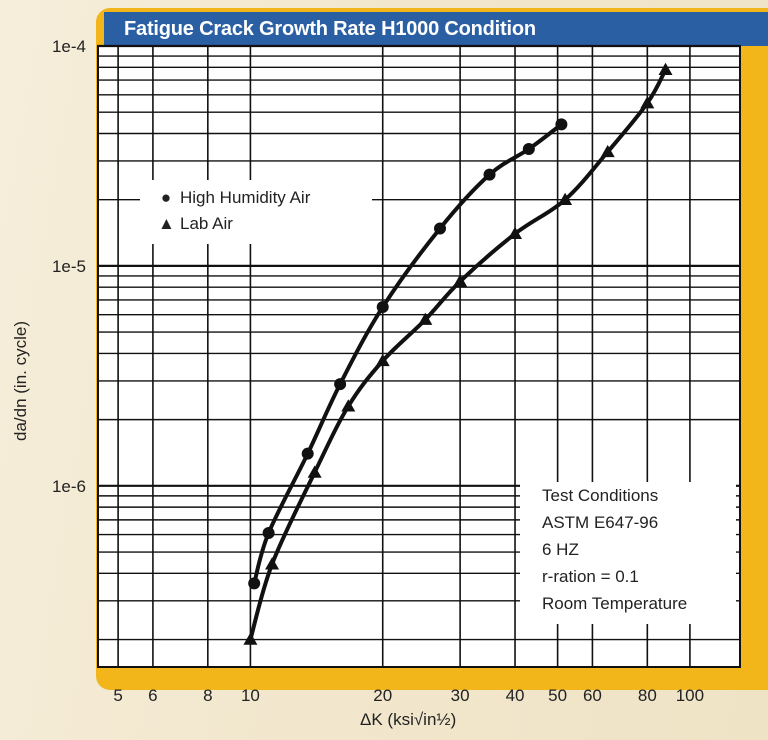 The image size is (768, 740). What do you see at coordinates (69, 266) in the screenshot?
I see `y-tick-label: 1e-5` at bounding box center [69, 266].